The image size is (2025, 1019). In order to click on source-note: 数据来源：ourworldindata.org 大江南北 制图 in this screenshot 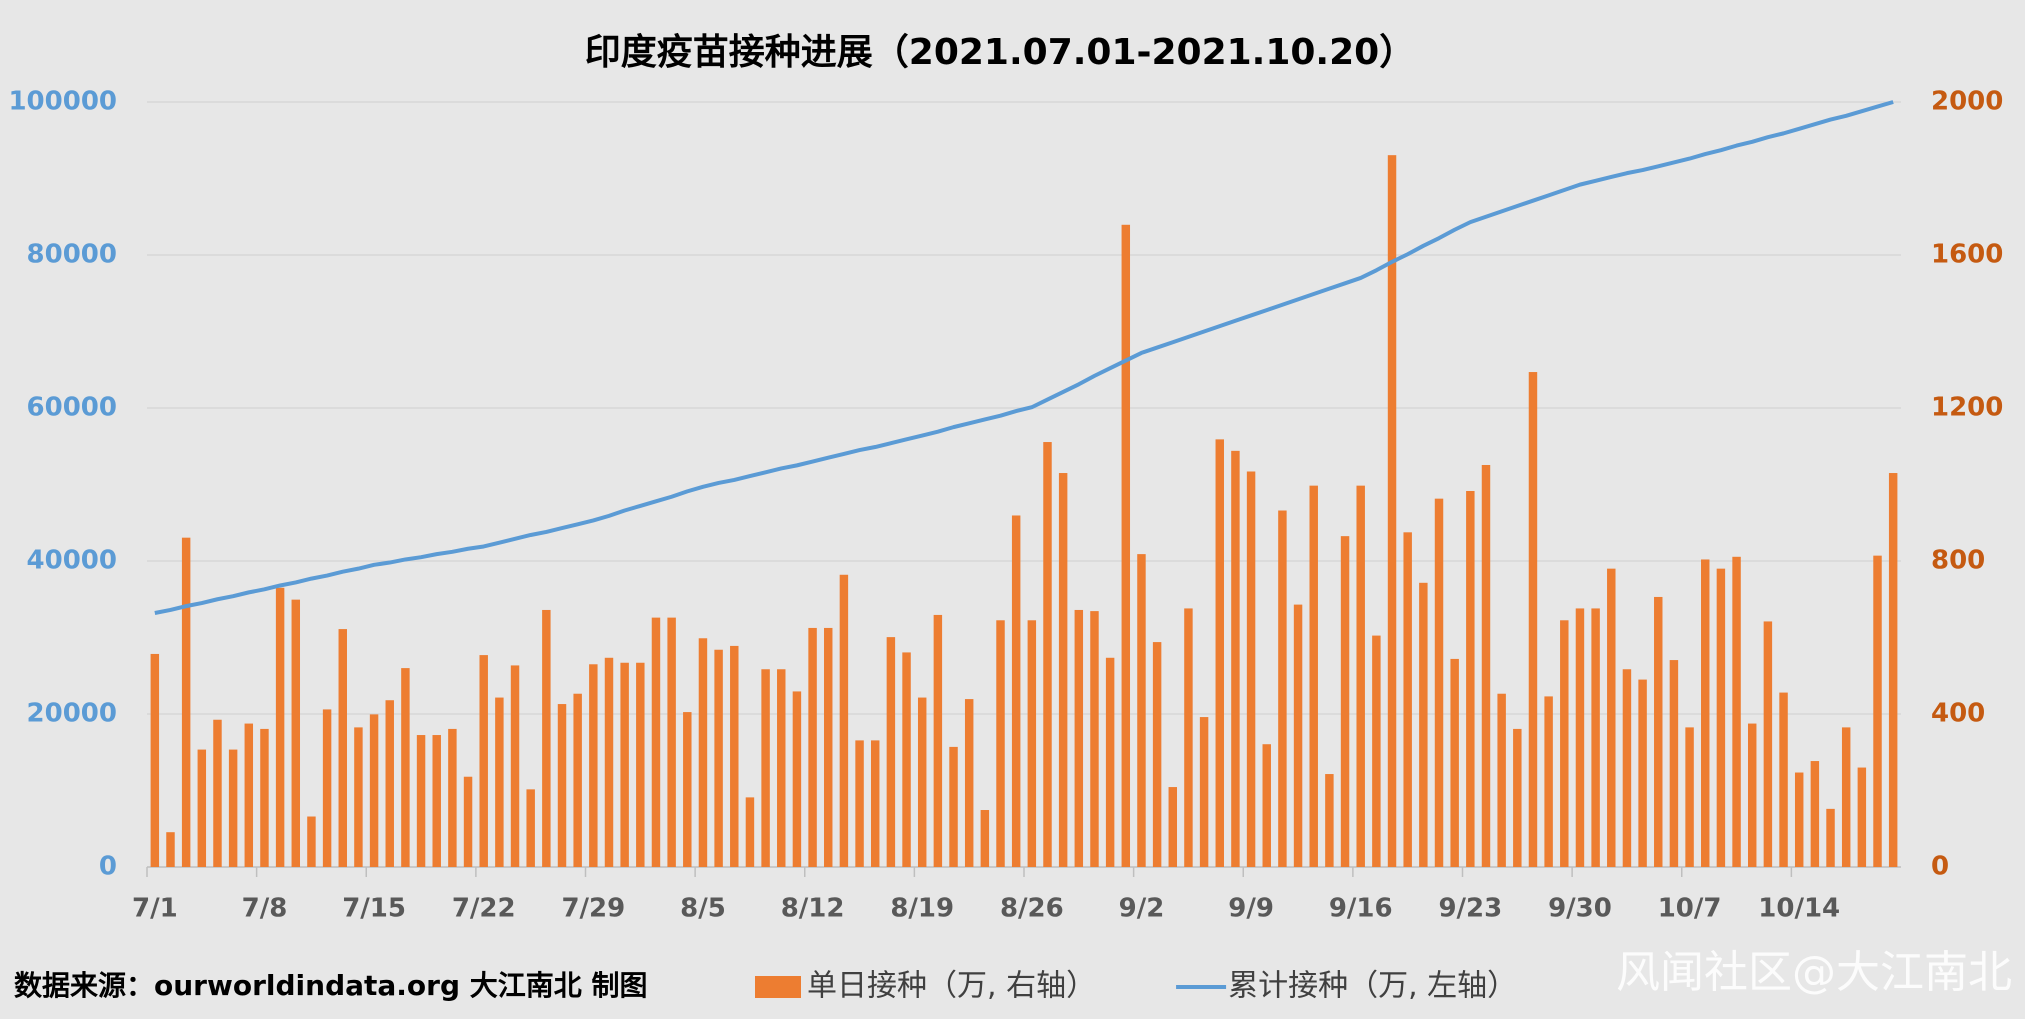, I will do `click(331, 985)`.